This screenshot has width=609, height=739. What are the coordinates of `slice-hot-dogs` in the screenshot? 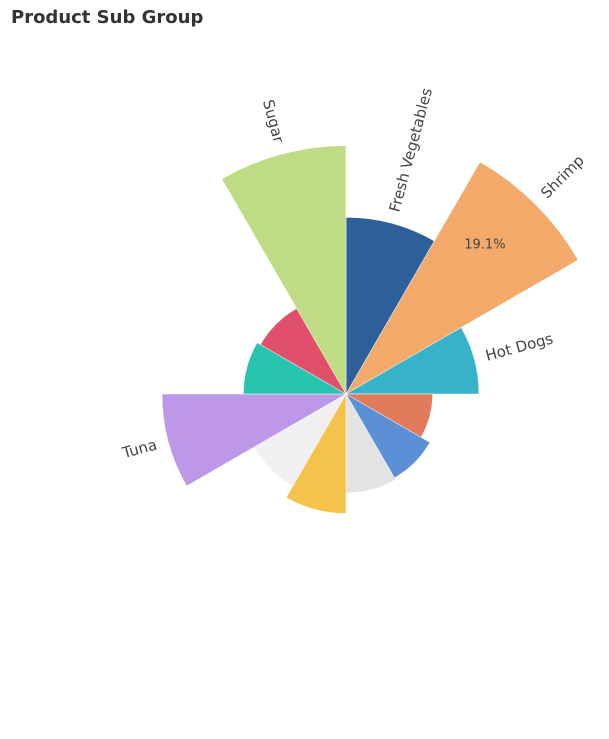 It's located at (412, 361).